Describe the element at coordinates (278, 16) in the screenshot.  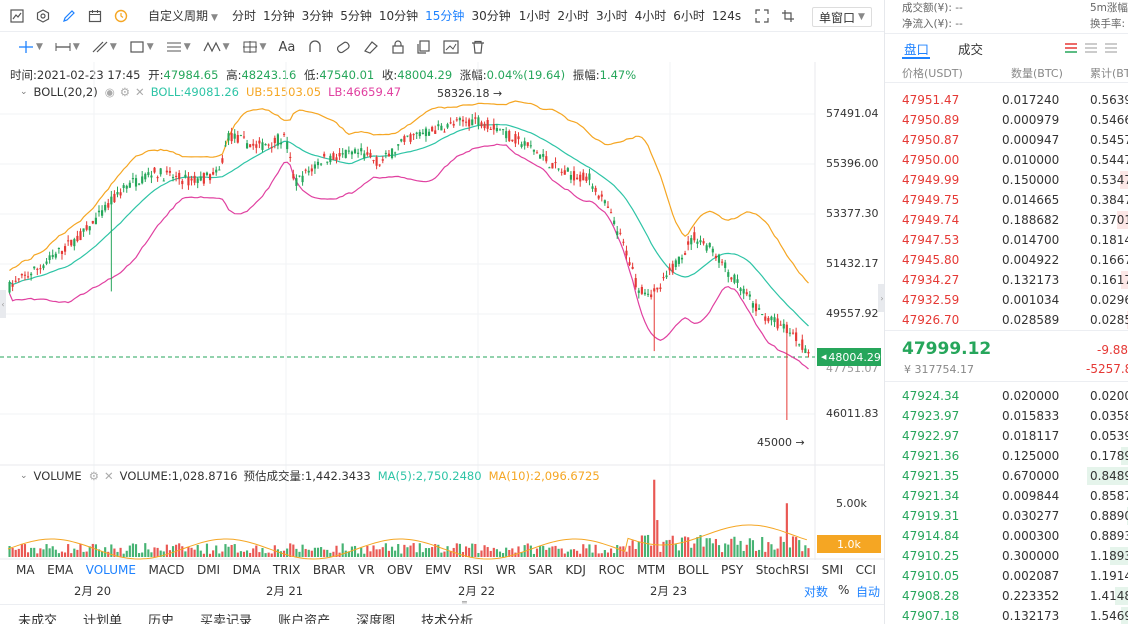
I see `period-1: 1分钟` at that location.